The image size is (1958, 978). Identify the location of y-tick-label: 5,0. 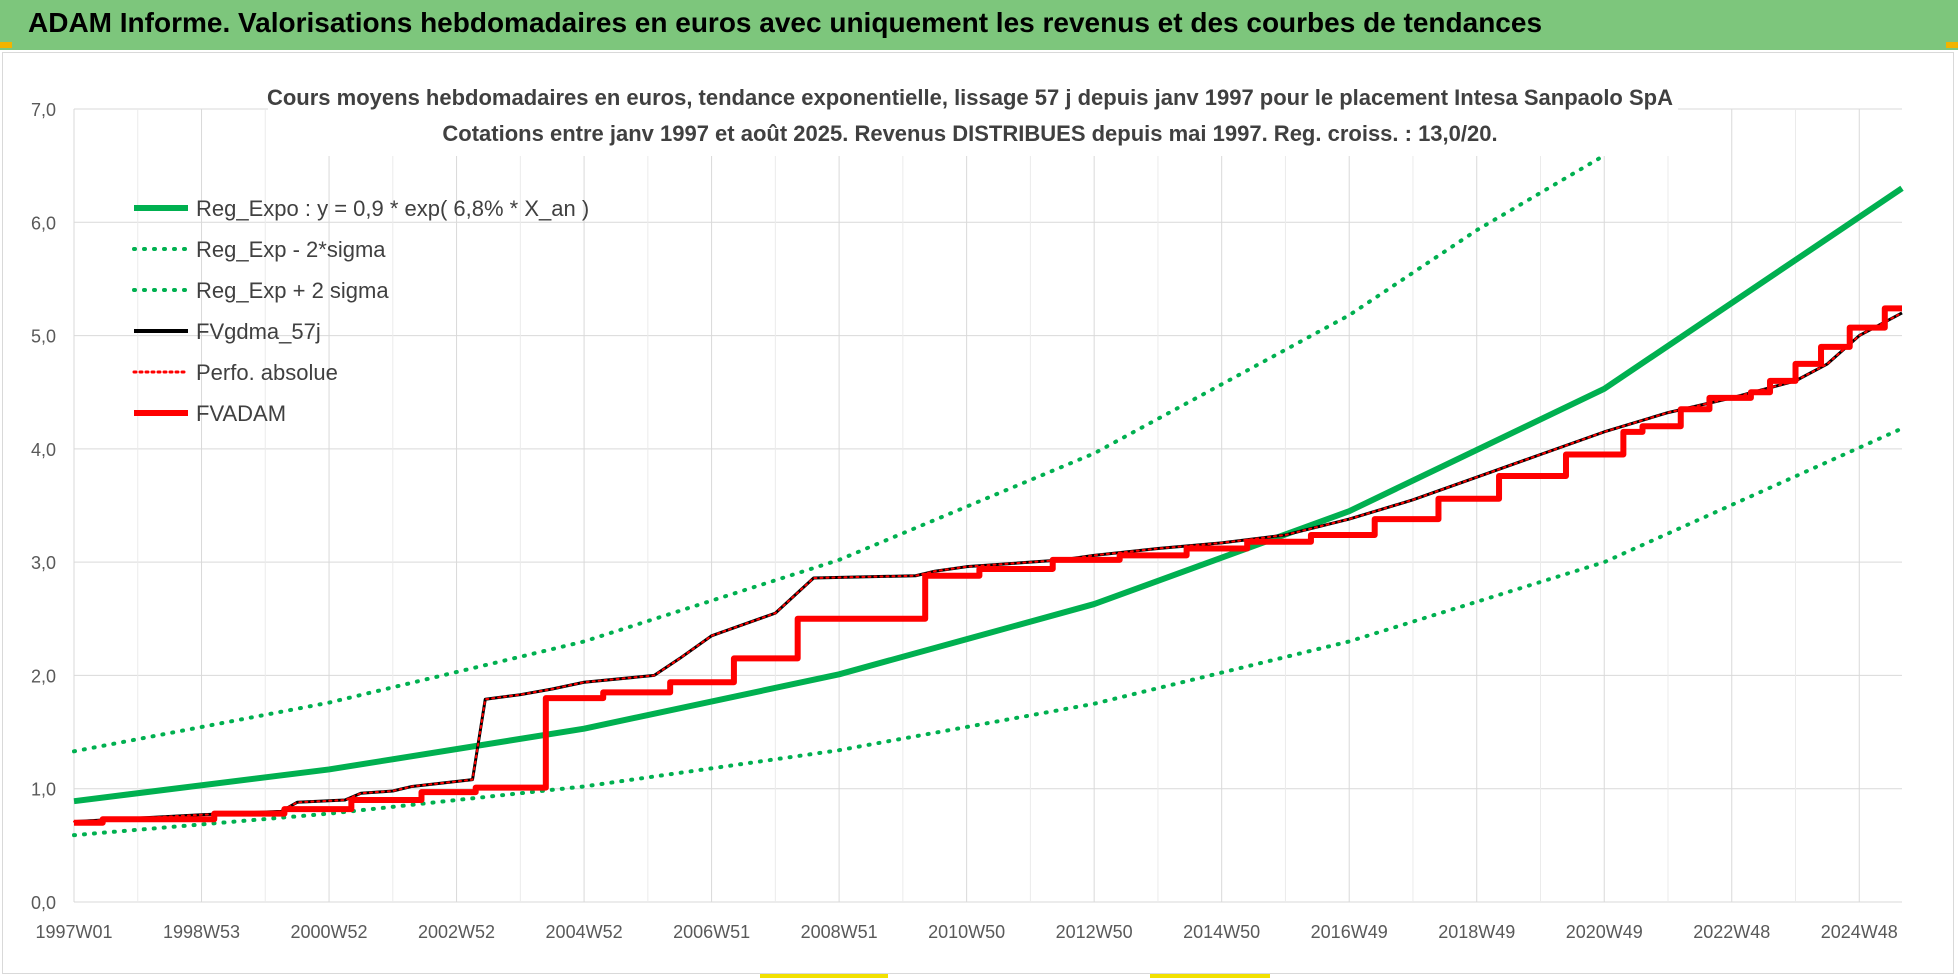
(43, 337).